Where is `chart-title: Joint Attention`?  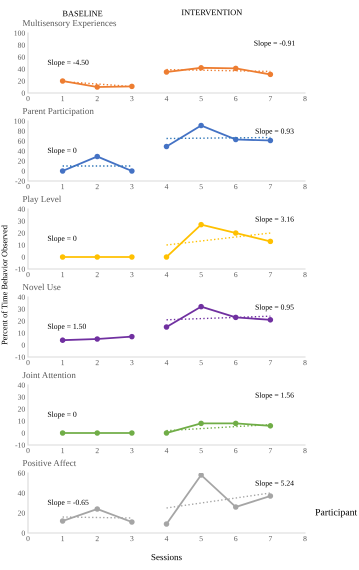
chart-title: Joint Attention is located at coordinates (49, 375).